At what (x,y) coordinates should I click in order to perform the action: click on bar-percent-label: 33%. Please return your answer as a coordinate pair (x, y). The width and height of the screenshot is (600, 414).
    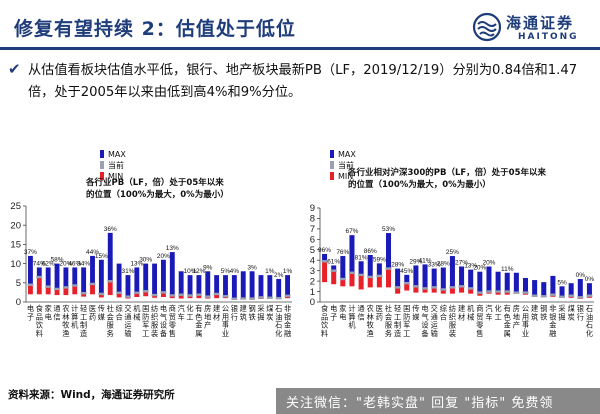
    Looking at the image, I should click on (434, 265).